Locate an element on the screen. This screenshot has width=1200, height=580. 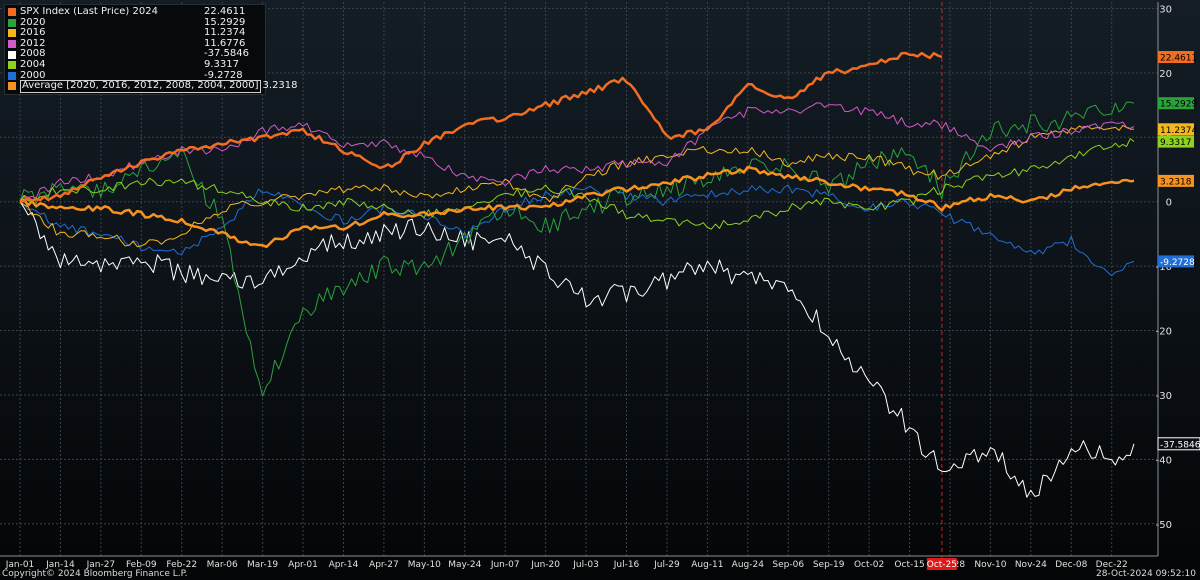
x-tick-label: May-10 is located at coordinates (424, 565).